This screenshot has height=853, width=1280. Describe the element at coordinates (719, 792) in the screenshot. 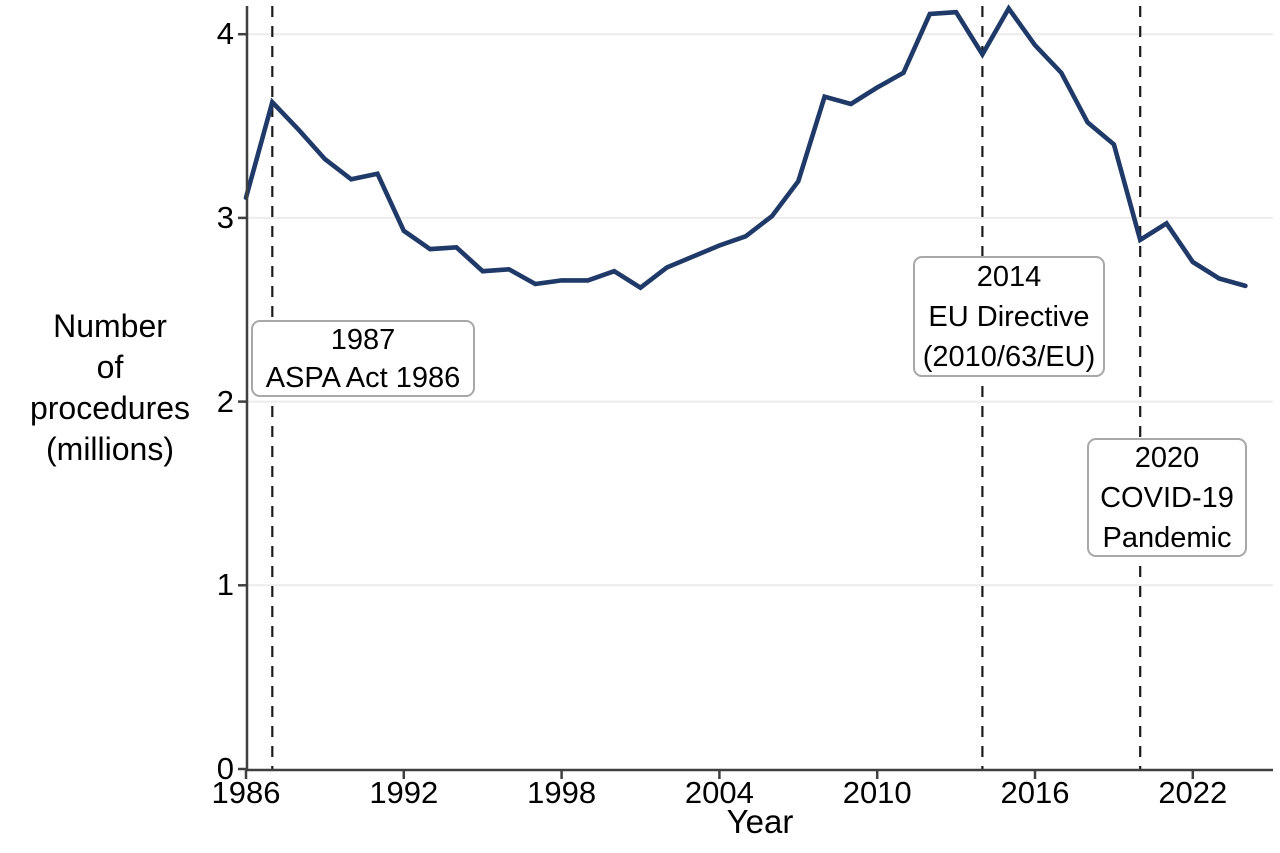

I see `x-tick-label-2004: 2004` at that location.